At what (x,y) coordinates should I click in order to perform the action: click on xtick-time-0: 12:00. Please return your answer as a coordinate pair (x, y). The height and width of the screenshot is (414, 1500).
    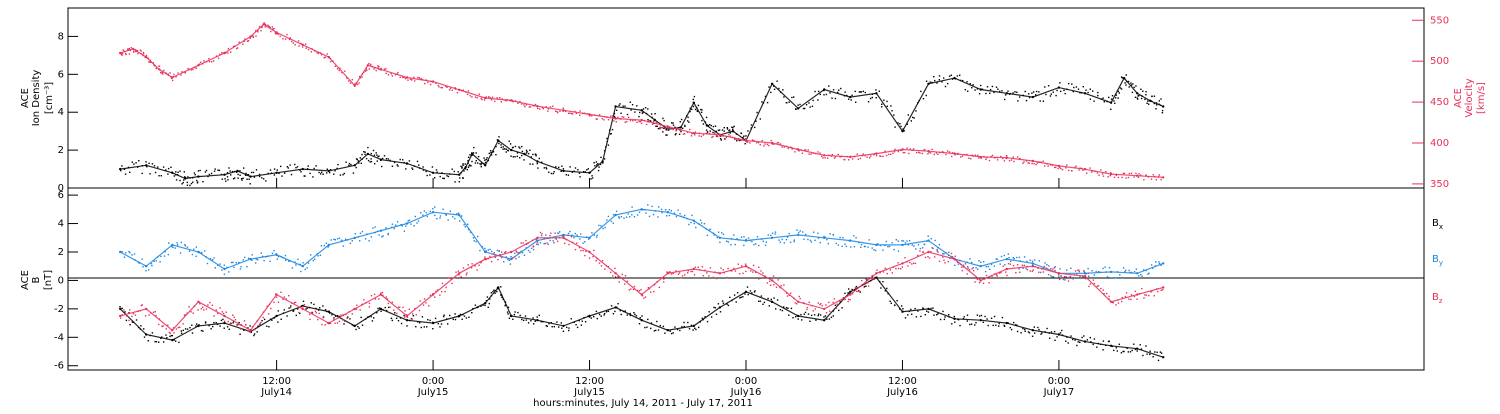
    Looking at the image, I should click on (276, 381).